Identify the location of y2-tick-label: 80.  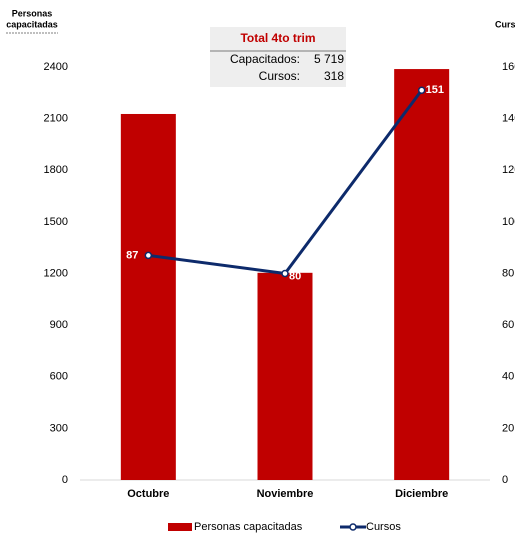
(508, 273).